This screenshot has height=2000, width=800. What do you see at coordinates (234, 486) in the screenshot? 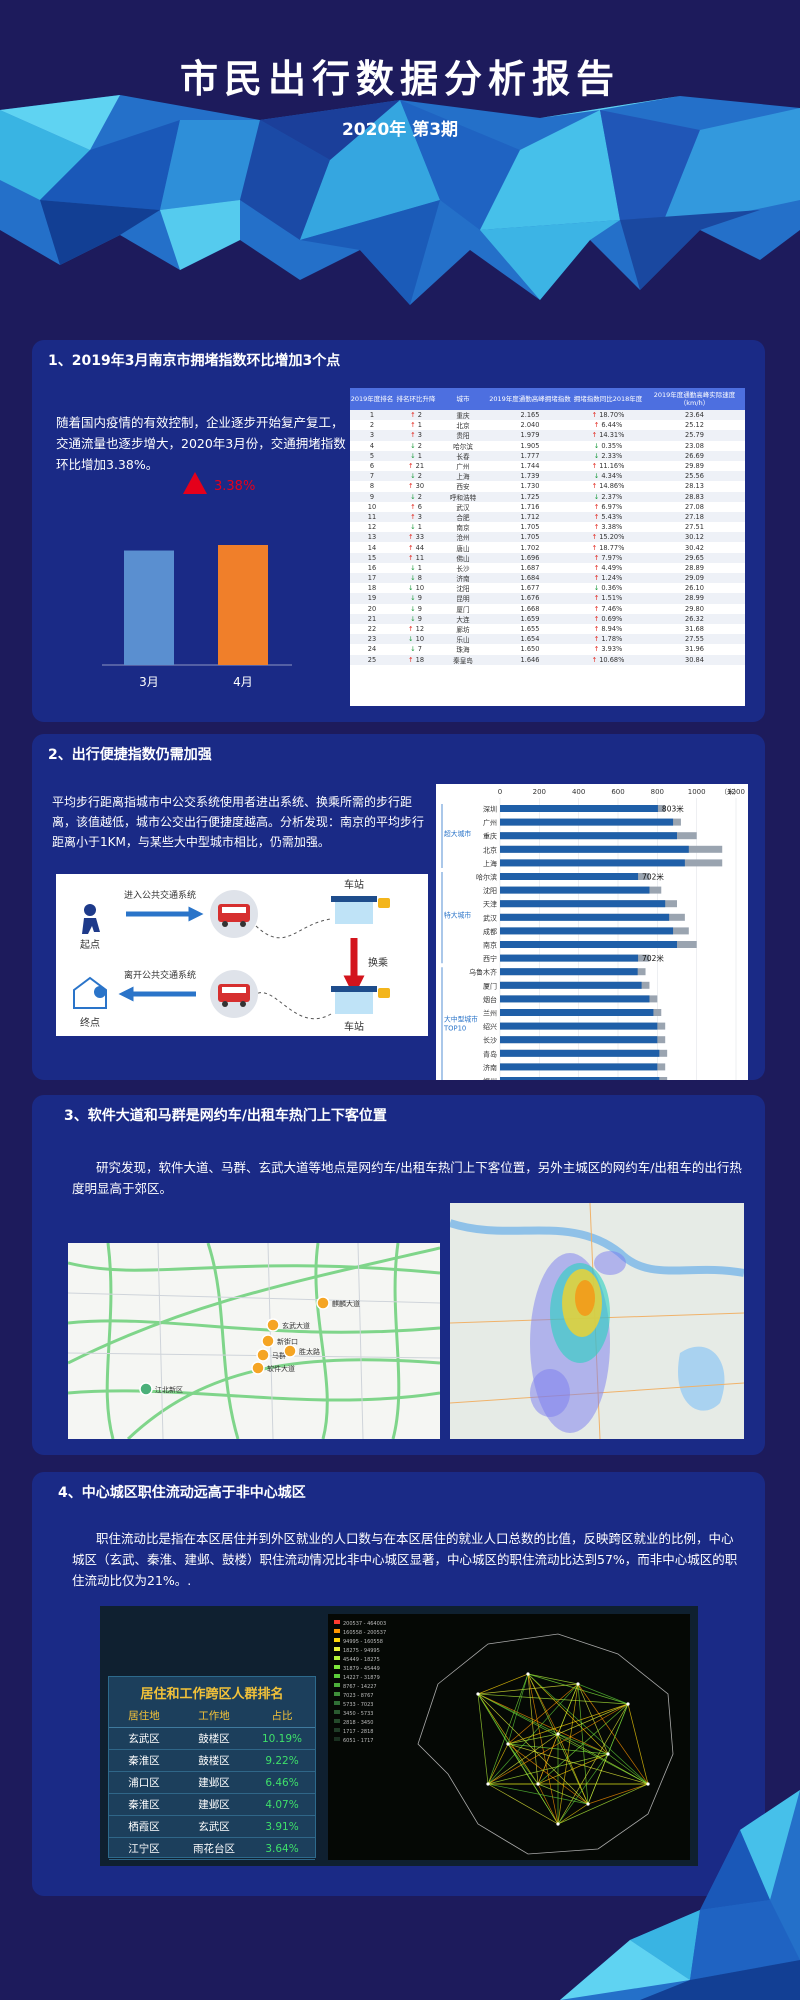
I see `growth-label: 3.38%` at bounding box center [234, 486].